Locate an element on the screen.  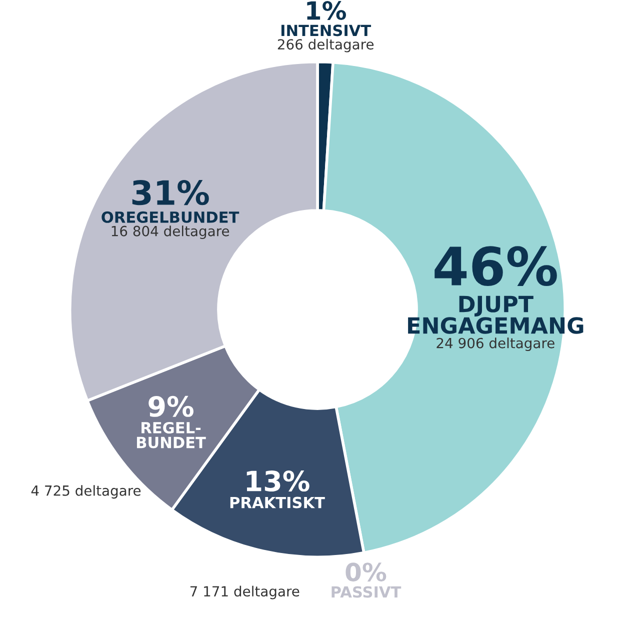
data-label: 31% is located at coordinates (170, 193).